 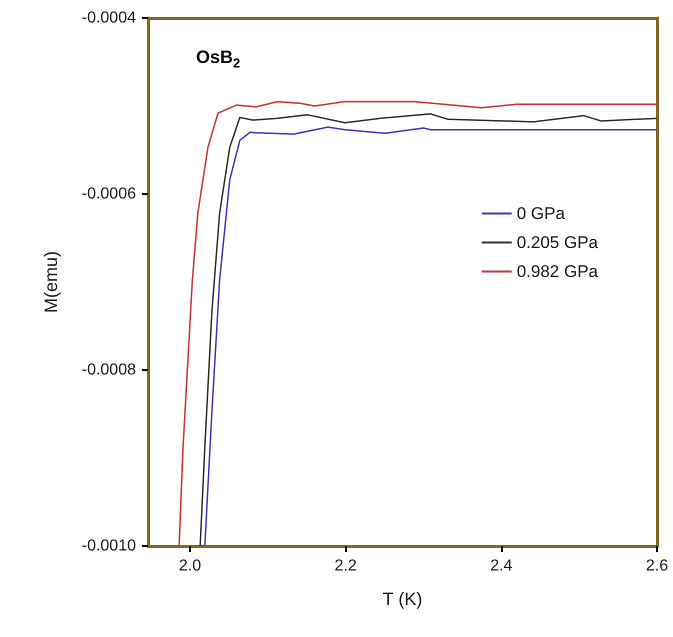 What do you see at coordinates (657, 566) in the screenshot?
I see `x-tick-label: 2.6` at bounding box center [657, 566].